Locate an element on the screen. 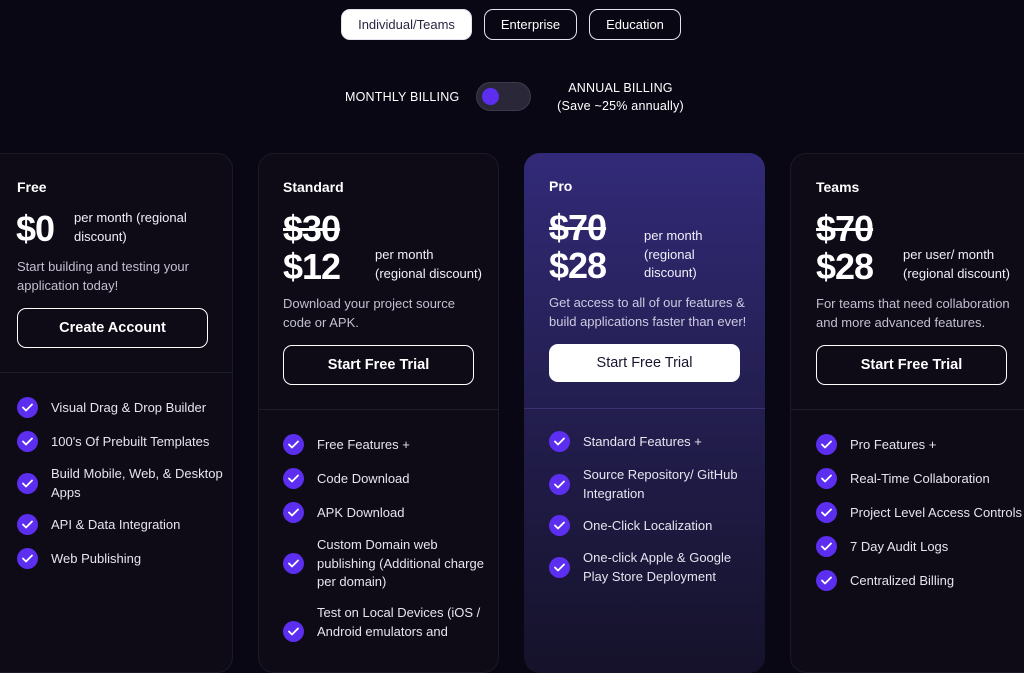 The height and width of the screenshot is (673, 1024). feature-text: Centralized Billing is located at coordinates (902, 580).